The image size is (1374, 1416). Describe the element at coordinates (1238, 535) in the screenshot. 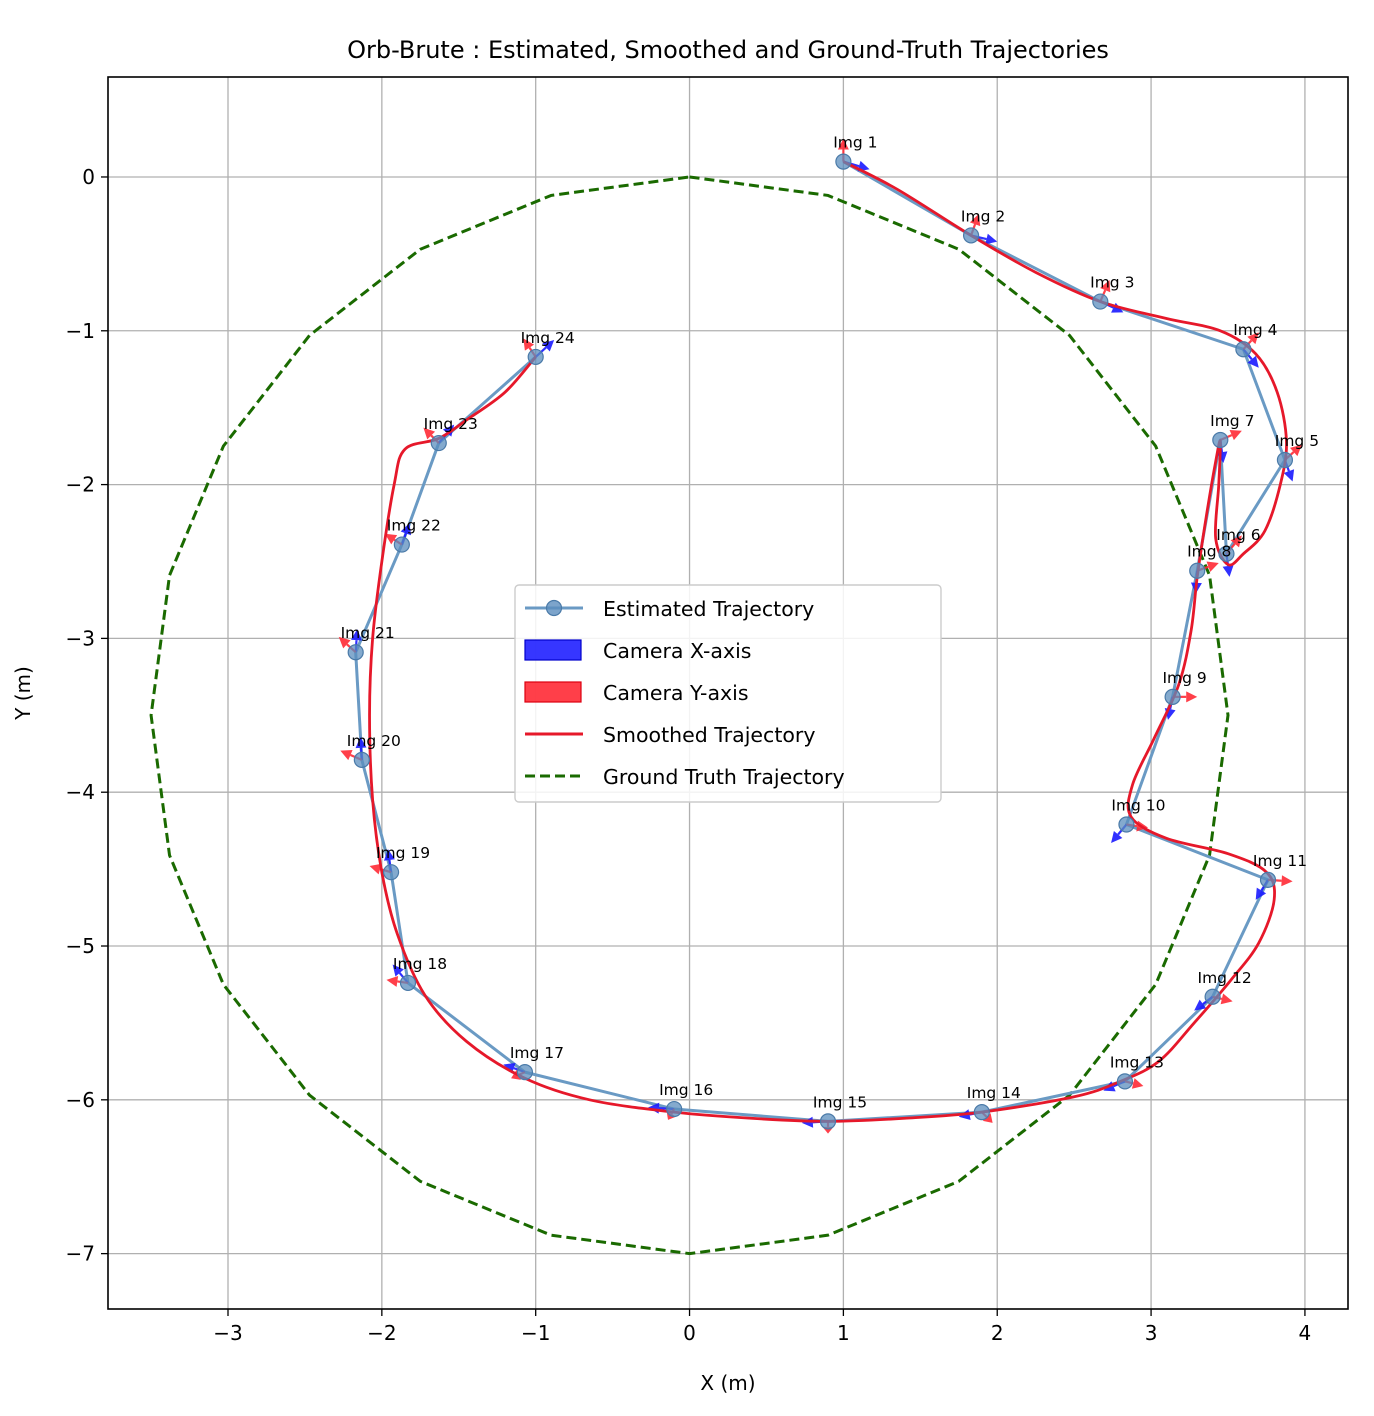

I see `image-label: Img 6` at that location.